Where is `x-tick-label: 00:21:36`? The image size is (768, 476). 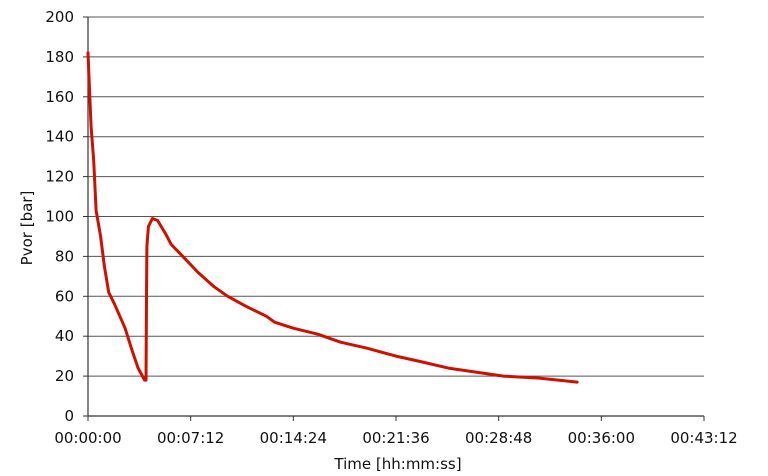
x-tick-label: 00:21:36 is located at coordinates (395, 438).